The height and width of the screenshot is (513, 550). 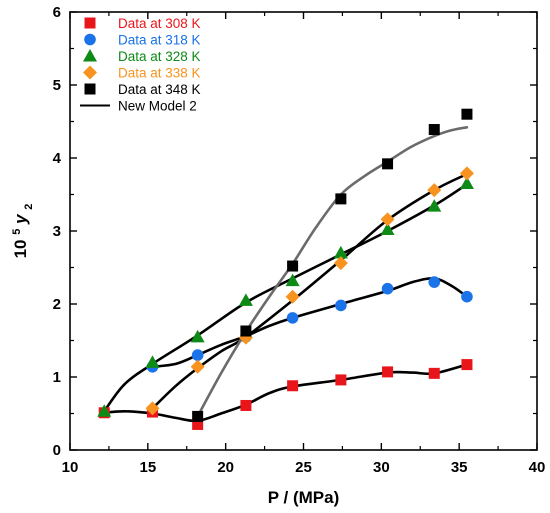 What do you see at coordinates (57, 158) in the screenshot?
I see `y-tick-label: 4` at bounding box center [57, 158].